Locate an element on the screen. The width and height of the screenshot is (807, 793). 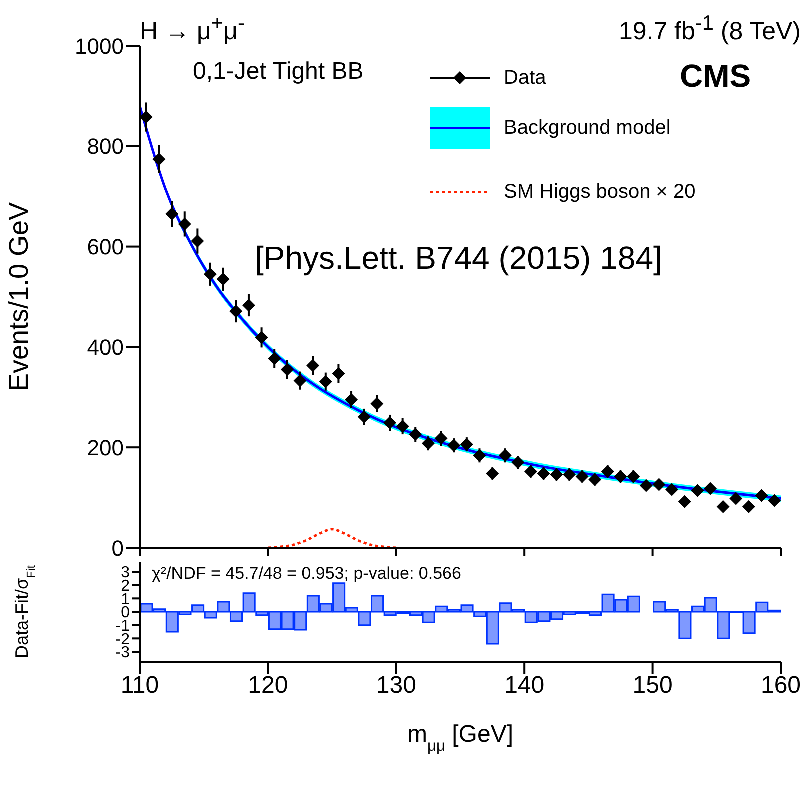
x-axis-title: m$_{μμ}$ [GeV] is located at coordinates (460, 737).